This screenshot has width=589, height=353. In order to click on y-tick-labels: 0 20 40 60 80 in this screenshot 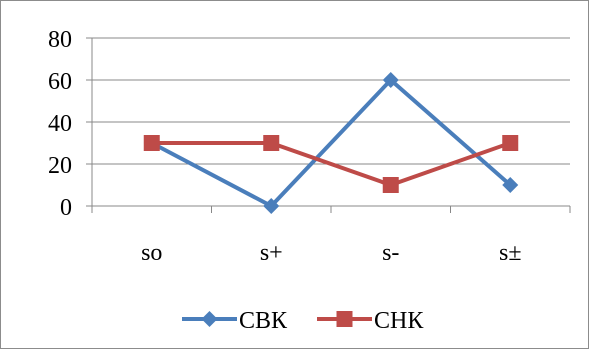, I will do `click(60, 124)`.